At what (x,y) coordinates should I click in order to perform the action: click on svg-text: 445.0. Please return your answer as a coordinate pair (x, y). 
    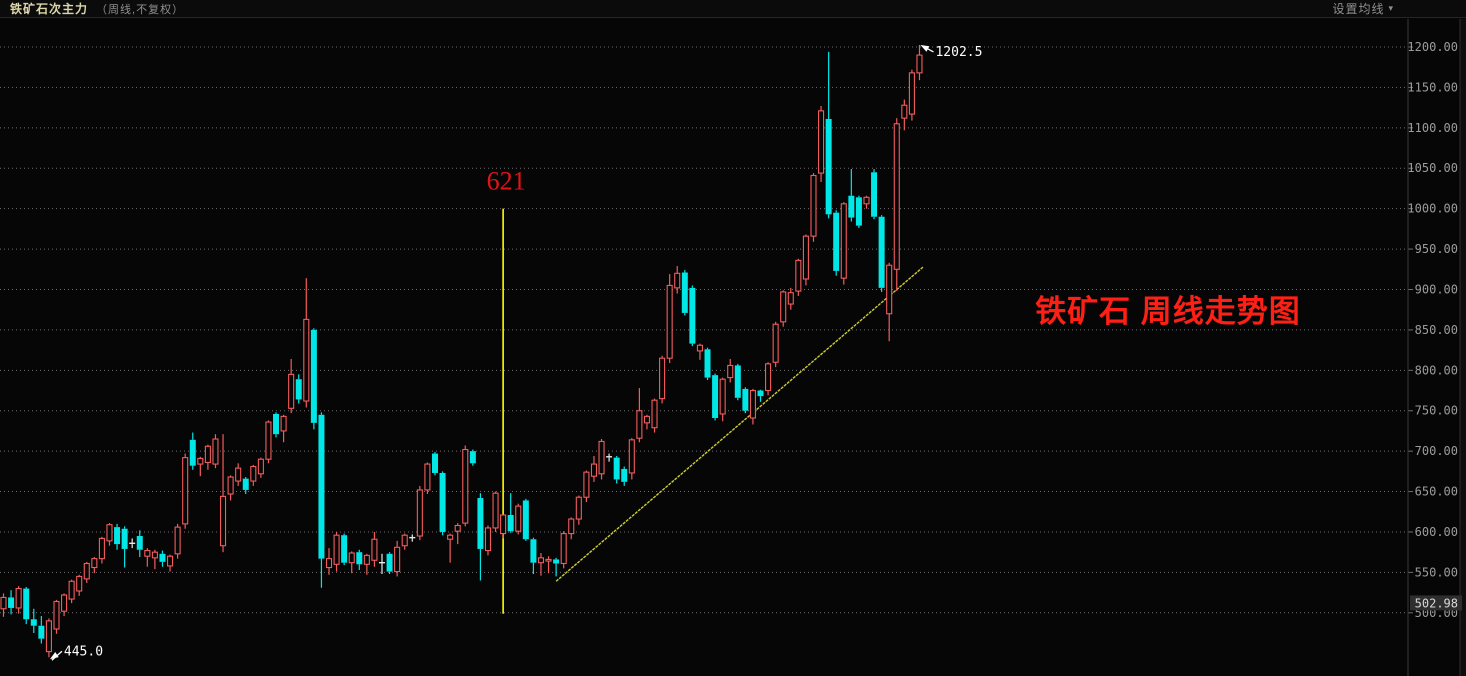
    Looking at the image, I should click on (83, 651).